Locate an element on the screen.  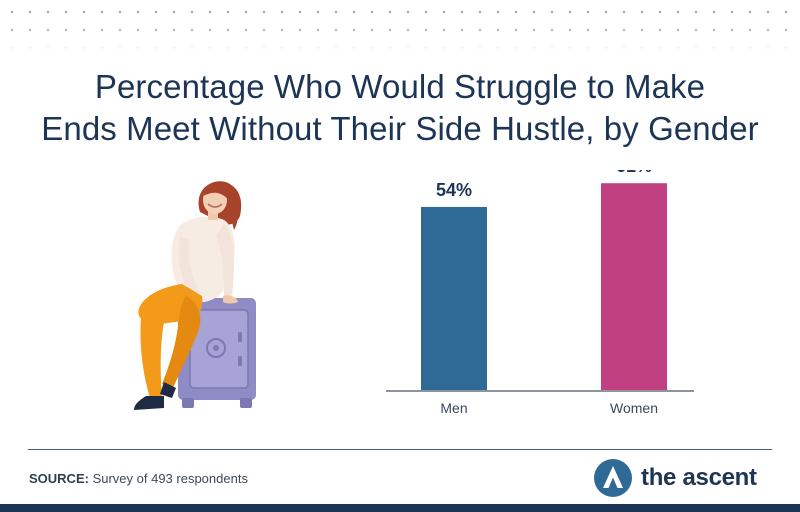
the-ascent-logo: the ascent is located at coordinates (675, 478).